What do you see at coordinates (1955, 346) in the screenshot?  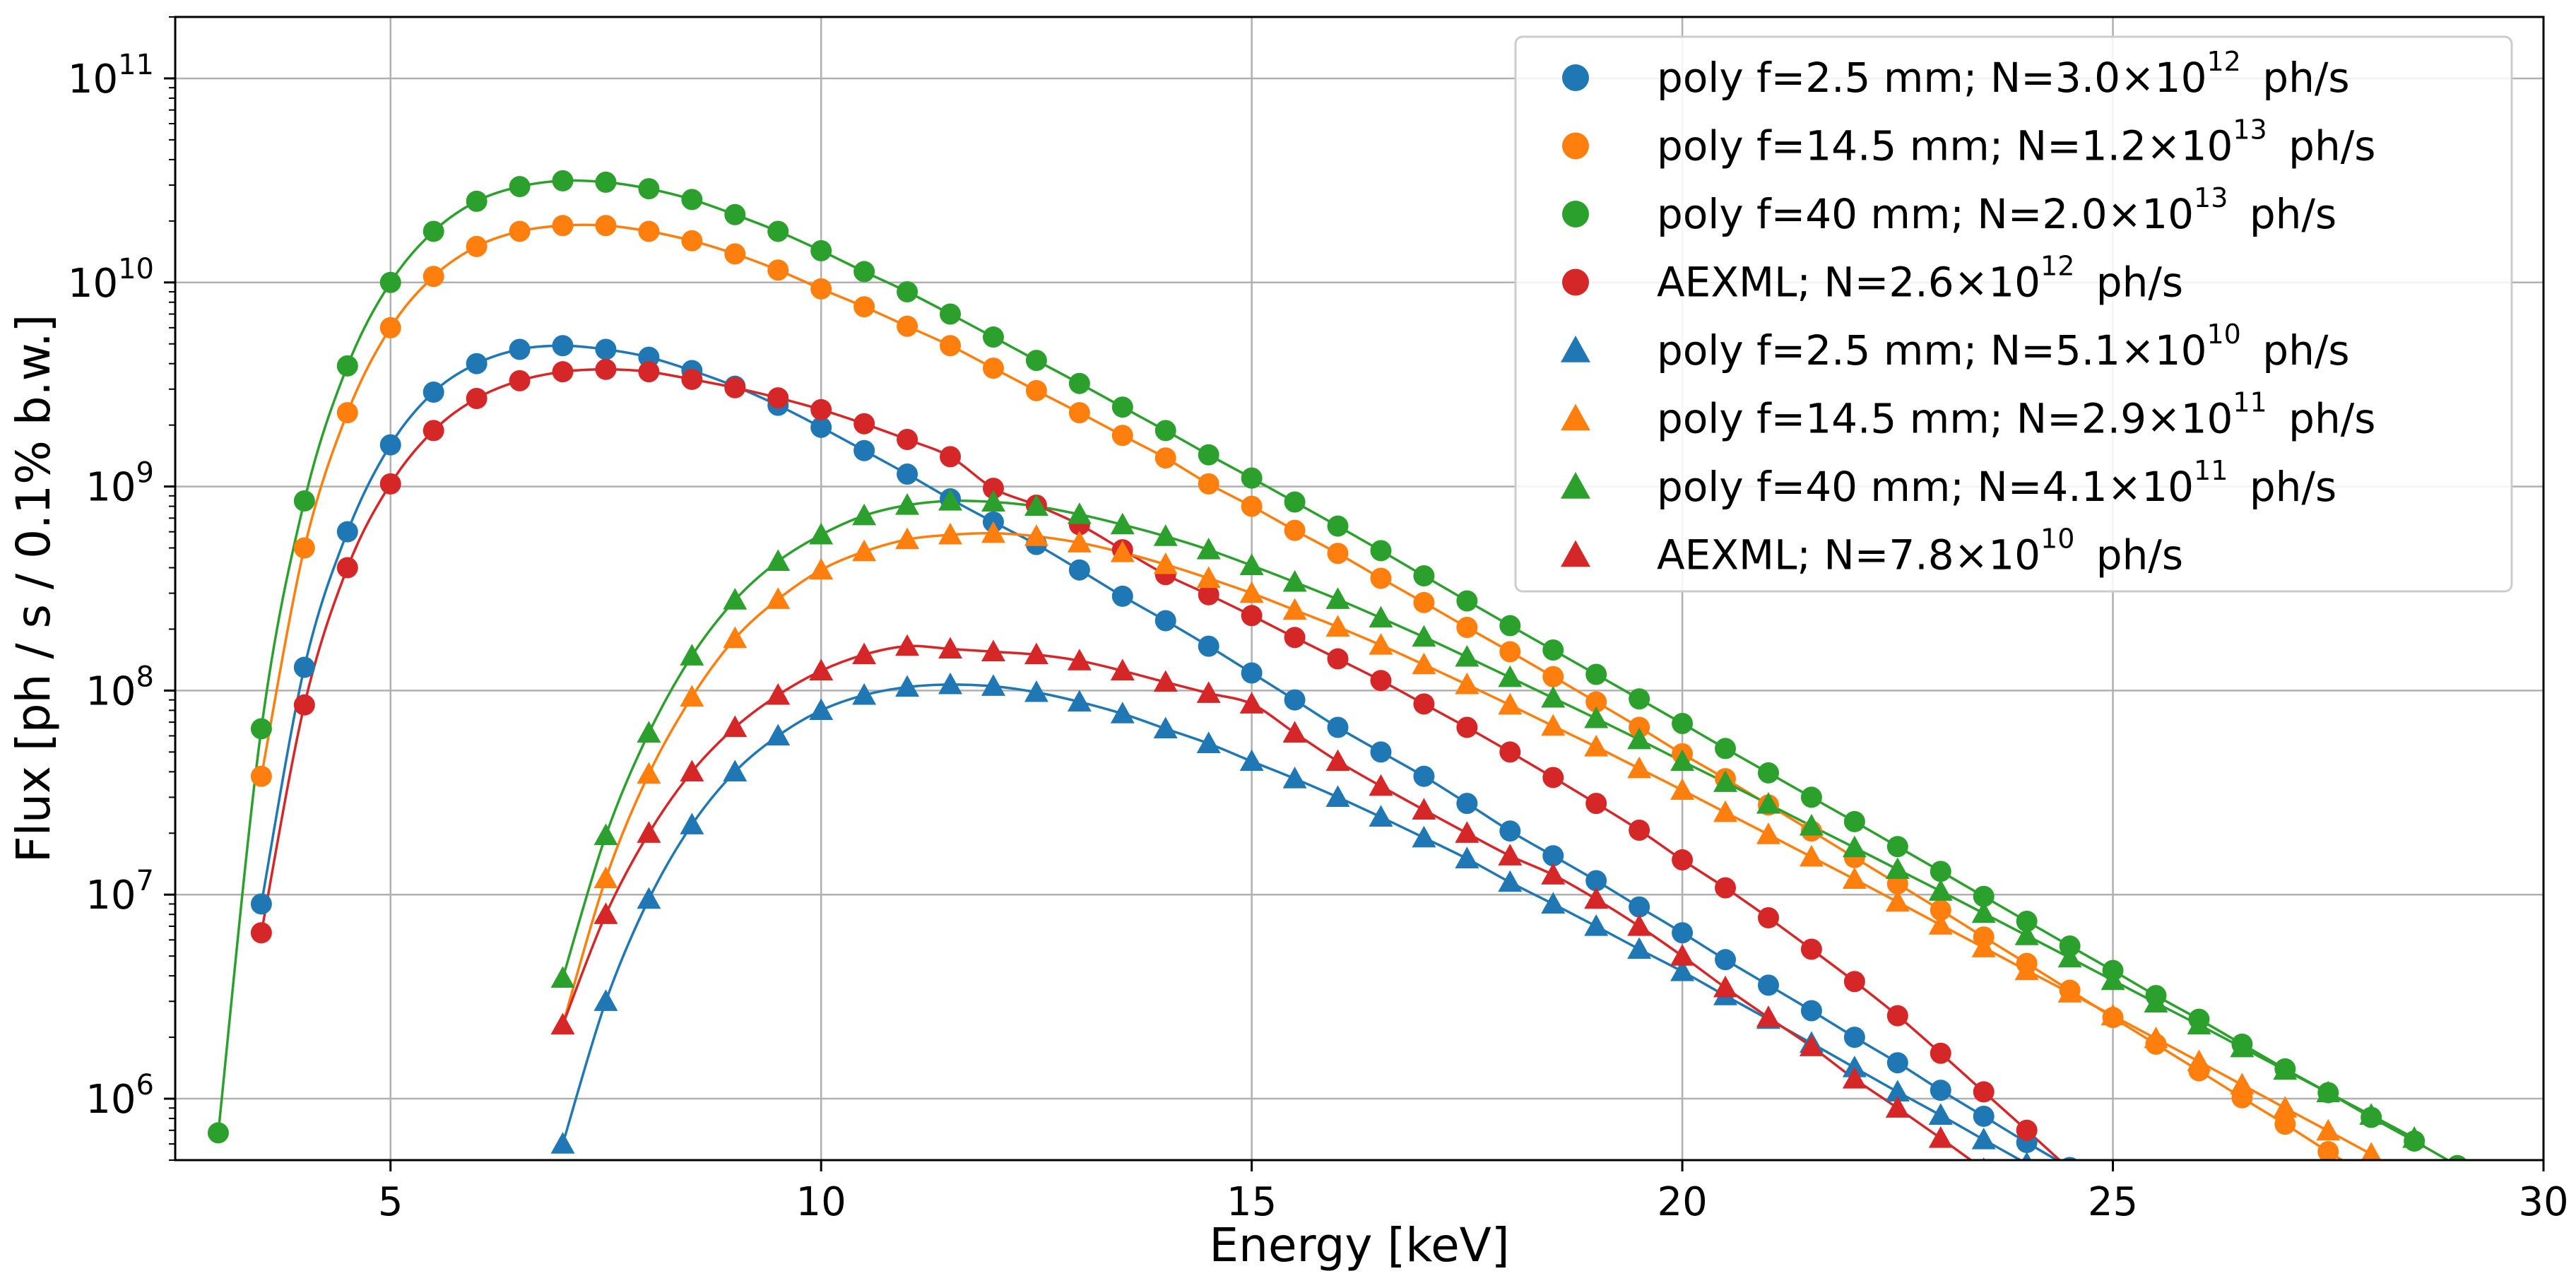 I see `legend-entry: poly f=2.5 mm; N=5.1×1010 ph/s` at bounding box center [1955, 346].